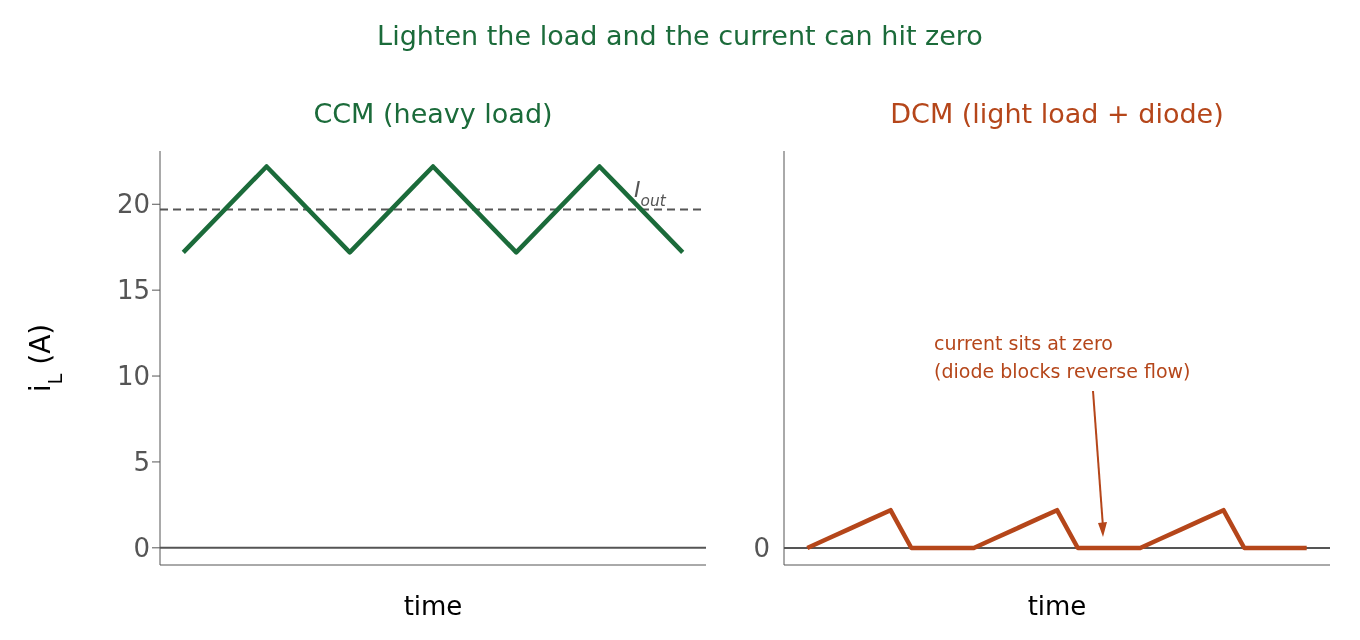 This screenshot has width=1360, height=640. What do you see at coordinates (133, 376) in the screenshot?
I see `y-tick-label: 10` at bounding box center [133, 376].